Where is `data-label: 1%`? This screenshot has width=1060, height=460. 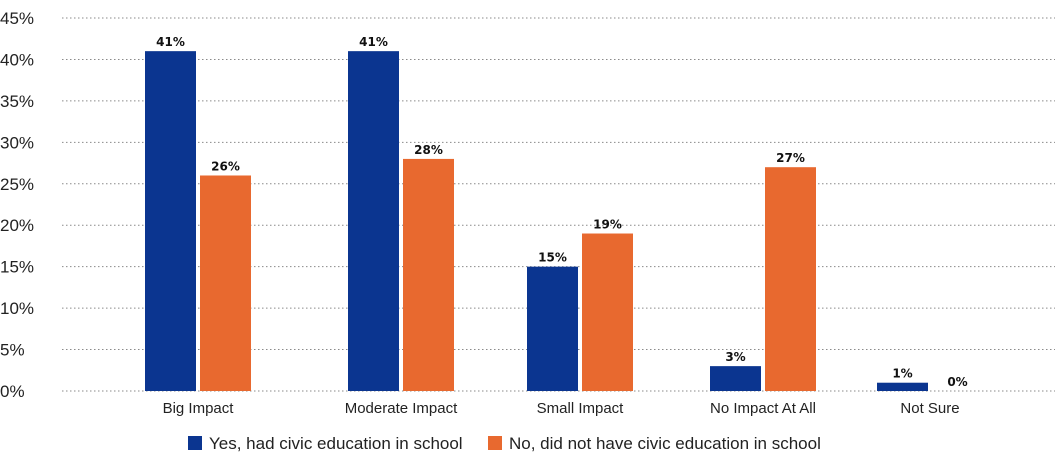
data-label: 1% is located at coordinates (902, 374).